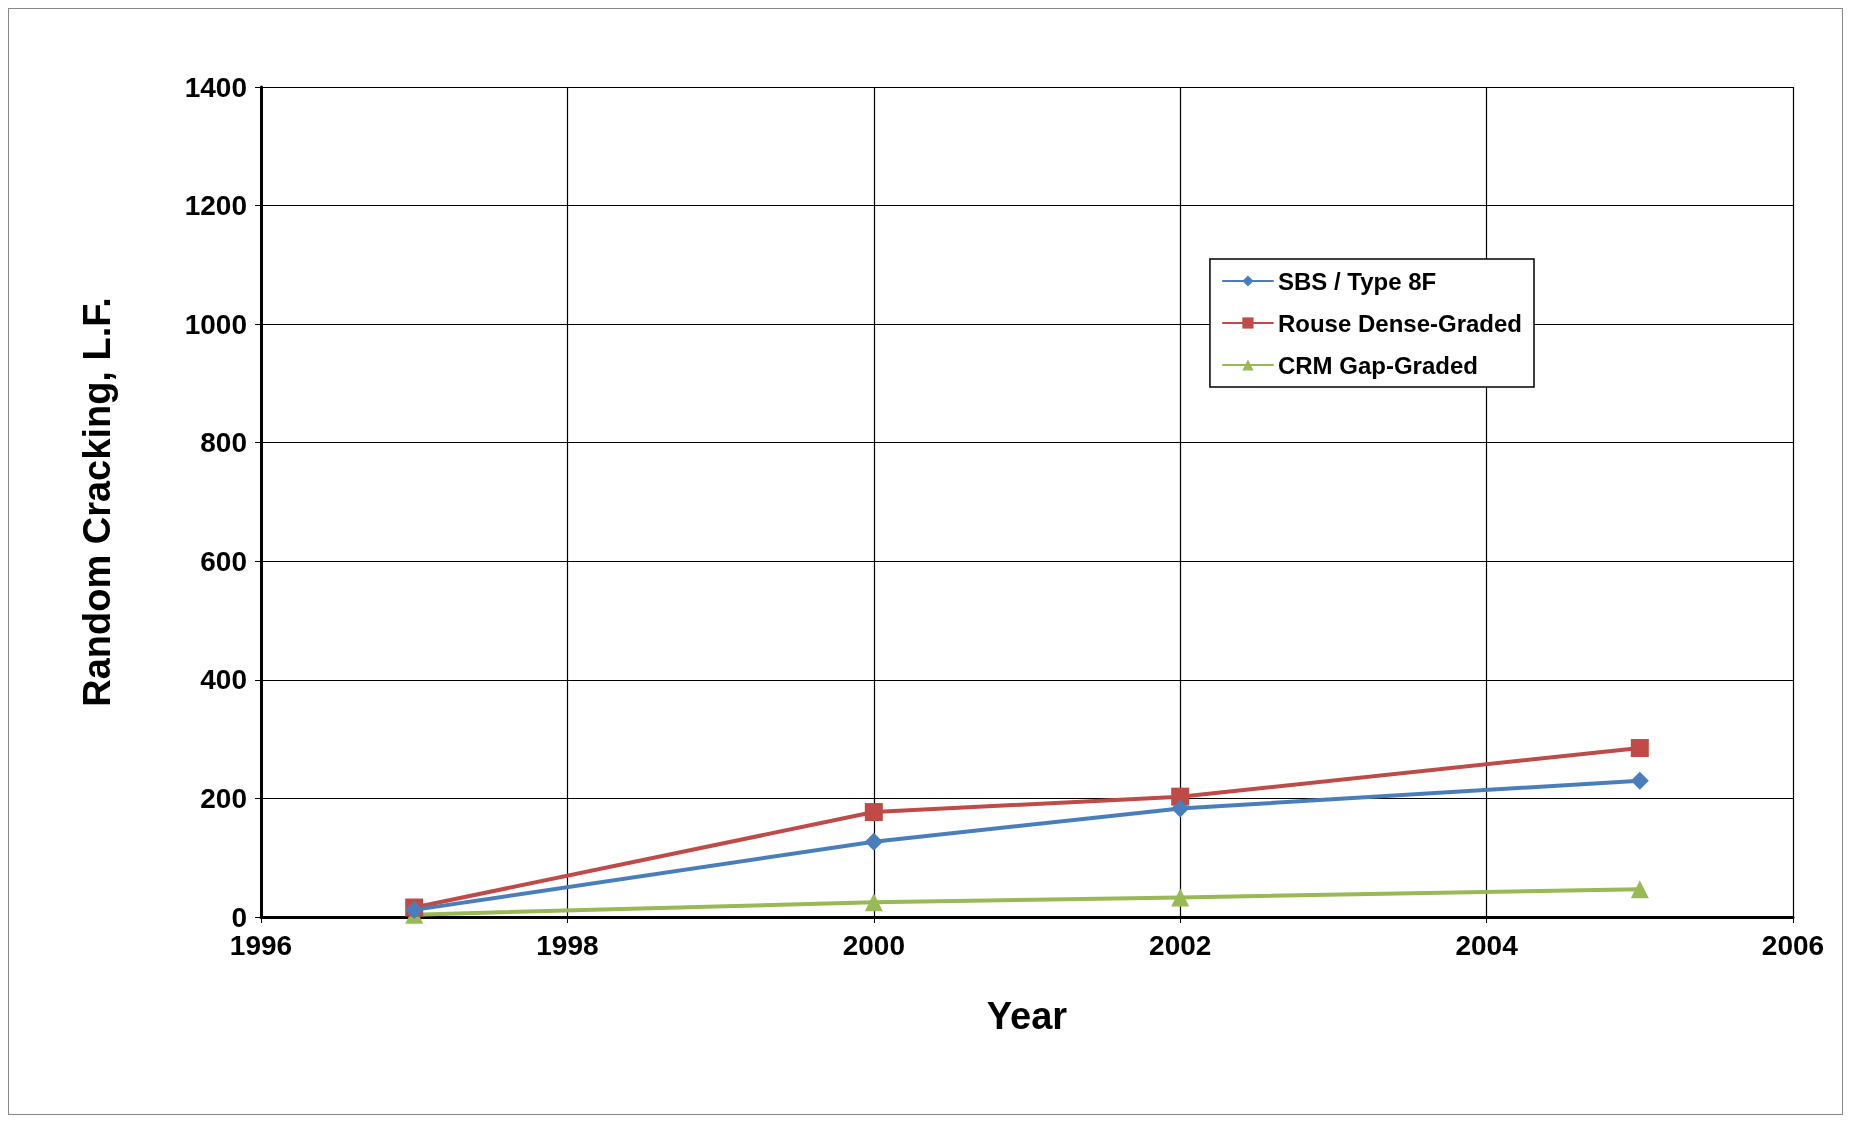 Image resolution: width=1849 pixels, height=1121 pixels. What do you see at coordinates (215, 324) in the screenshot?
I see `y-tick-label: 1000` at bounding box center [215, 324].